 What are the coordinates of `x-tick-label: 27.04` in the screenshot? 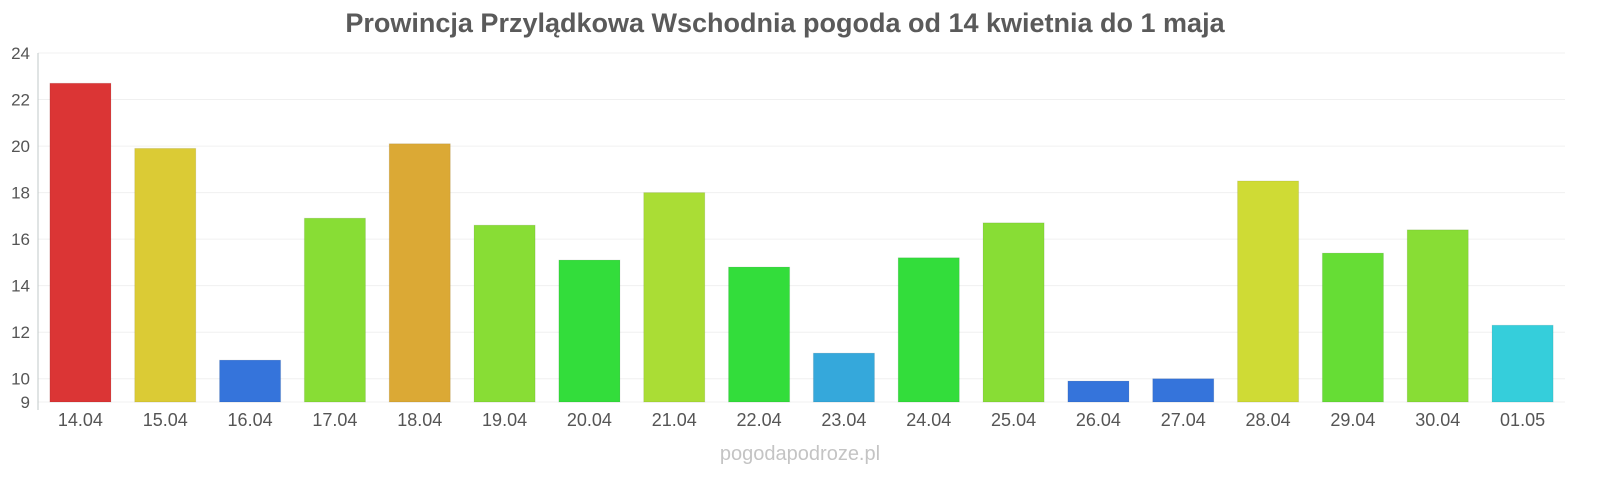 It's located at (1183, 420).